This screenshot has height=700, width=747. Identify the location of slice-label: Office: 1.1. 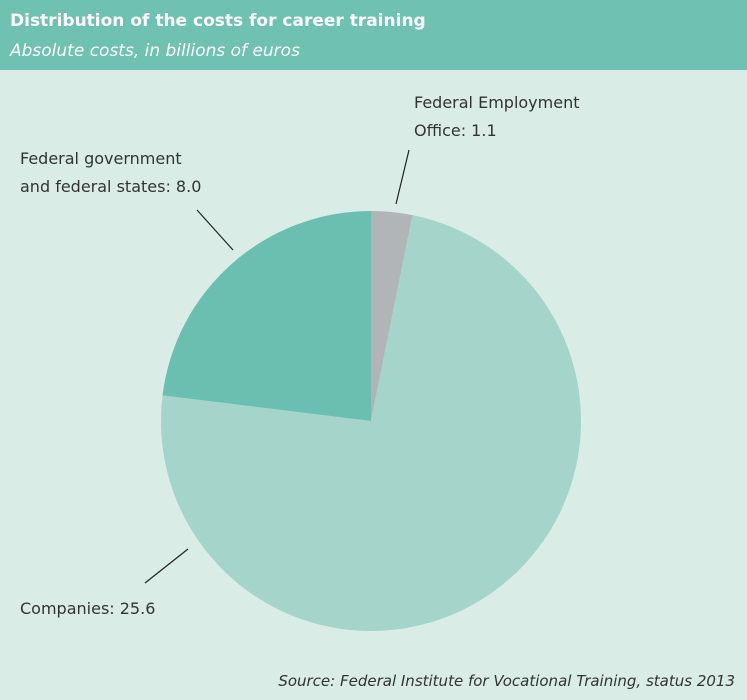
(455, 130).